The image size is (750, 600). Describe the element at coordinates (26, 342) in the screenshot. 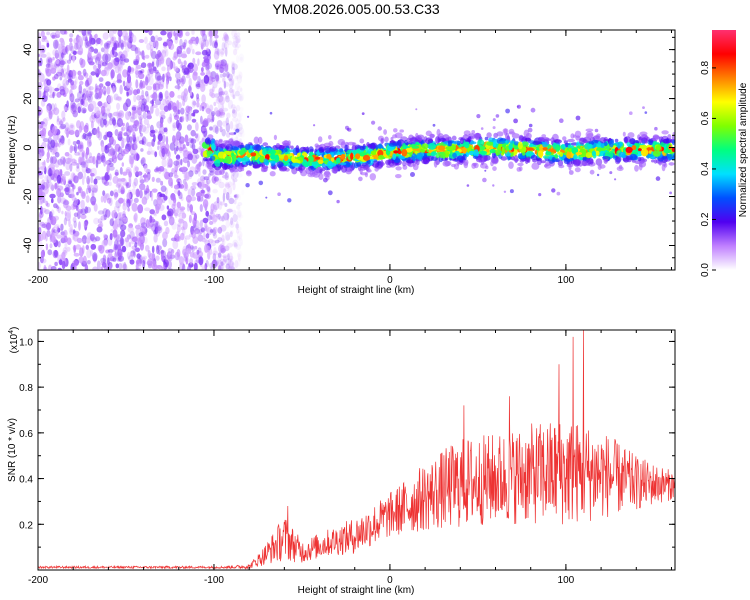

I see `snr-y-tick-label: 1.0` at that location.